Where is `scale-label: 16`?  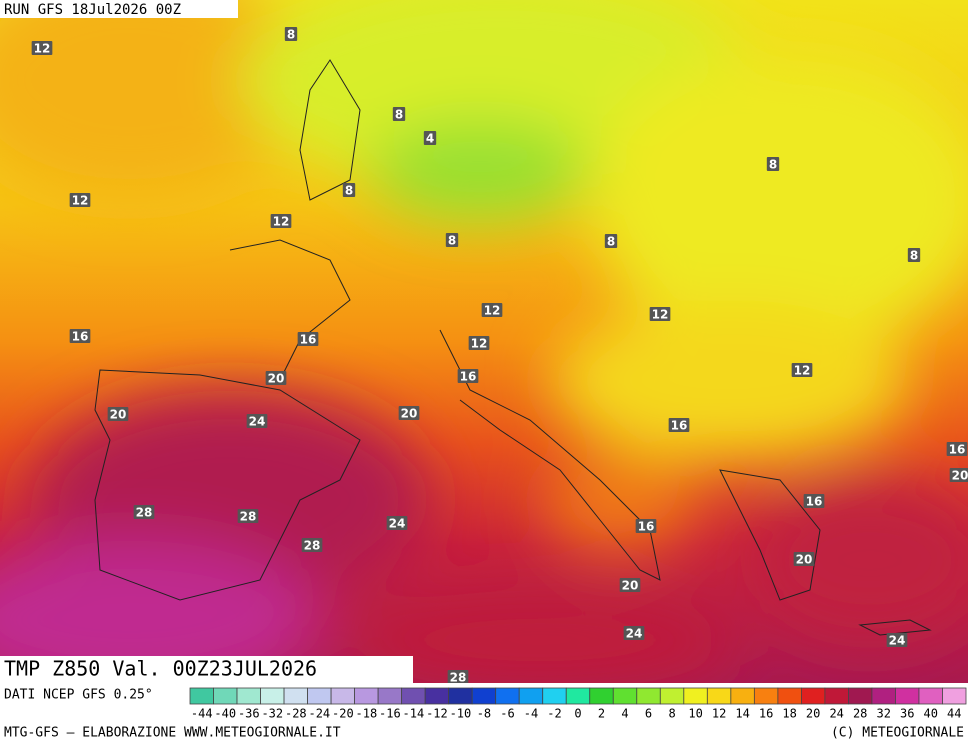
scale-label: 16 is located at coordinates (766, 714).